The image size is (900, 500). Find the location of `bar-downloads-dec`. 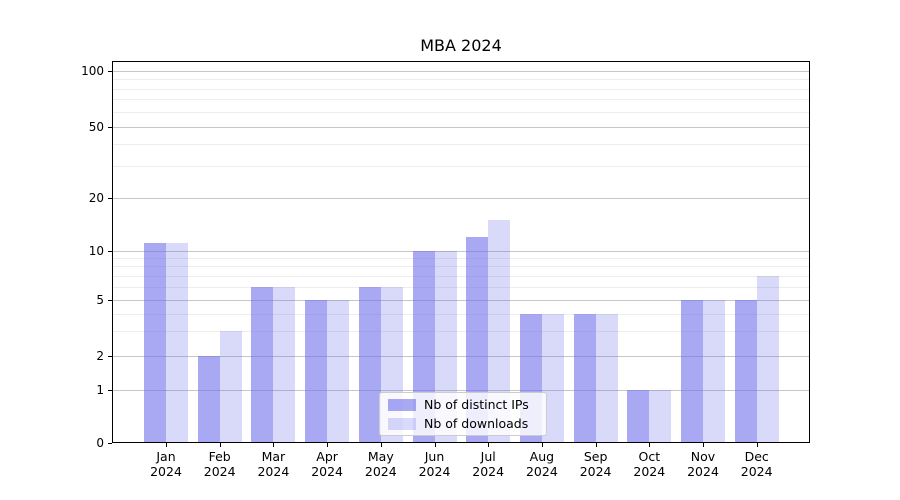

bar-downloads-dec is located at coordinates (767, 359).